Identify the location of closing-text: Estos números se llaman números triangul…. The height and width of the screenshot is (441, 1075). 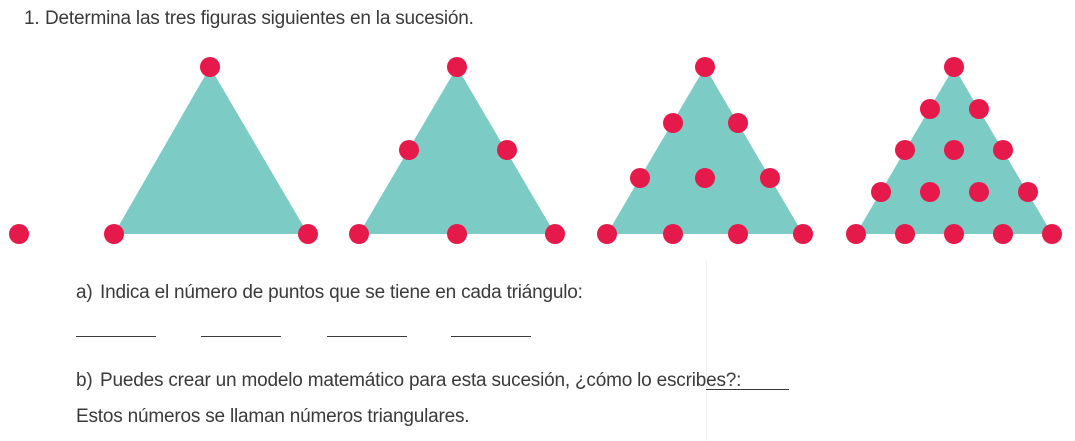
(273, 416).